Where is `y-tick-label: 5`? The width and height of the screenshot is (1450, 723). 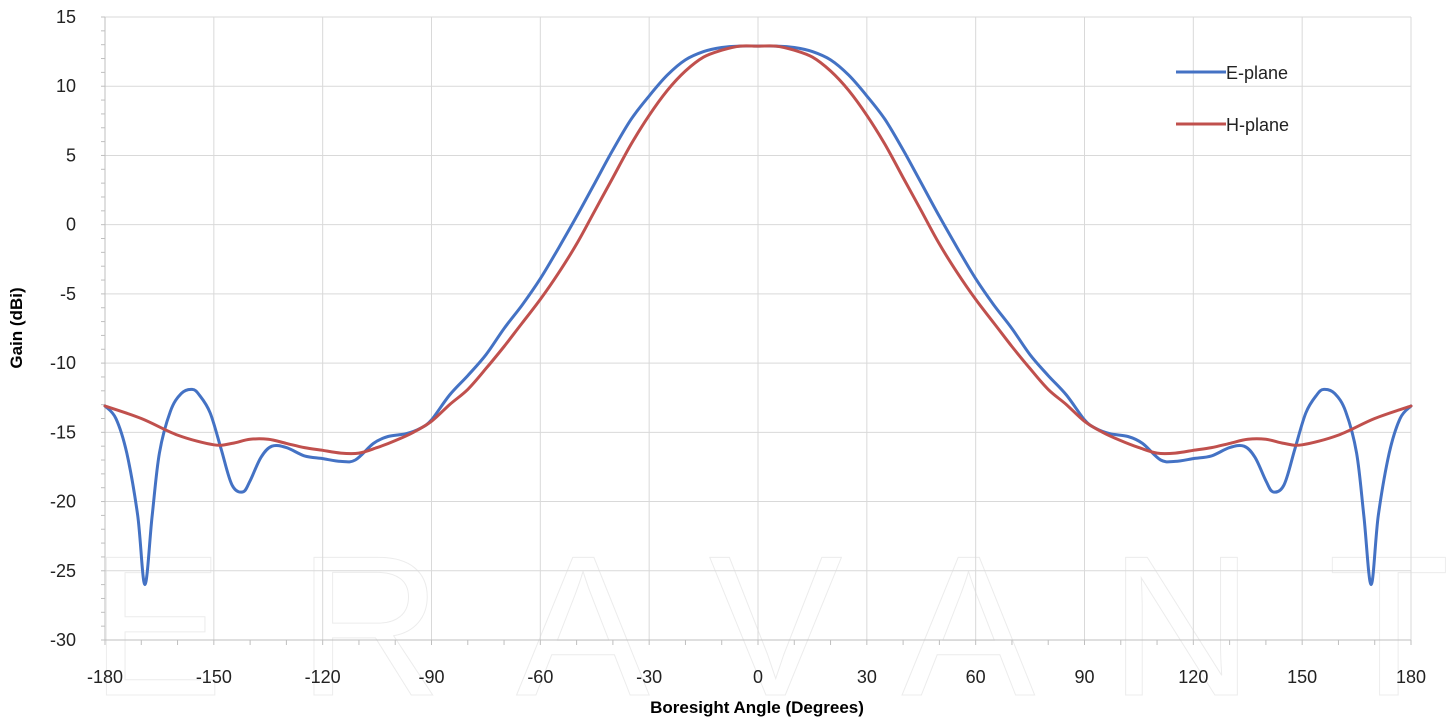 y-tick-label: 5 is located at coordinates (71, 155).